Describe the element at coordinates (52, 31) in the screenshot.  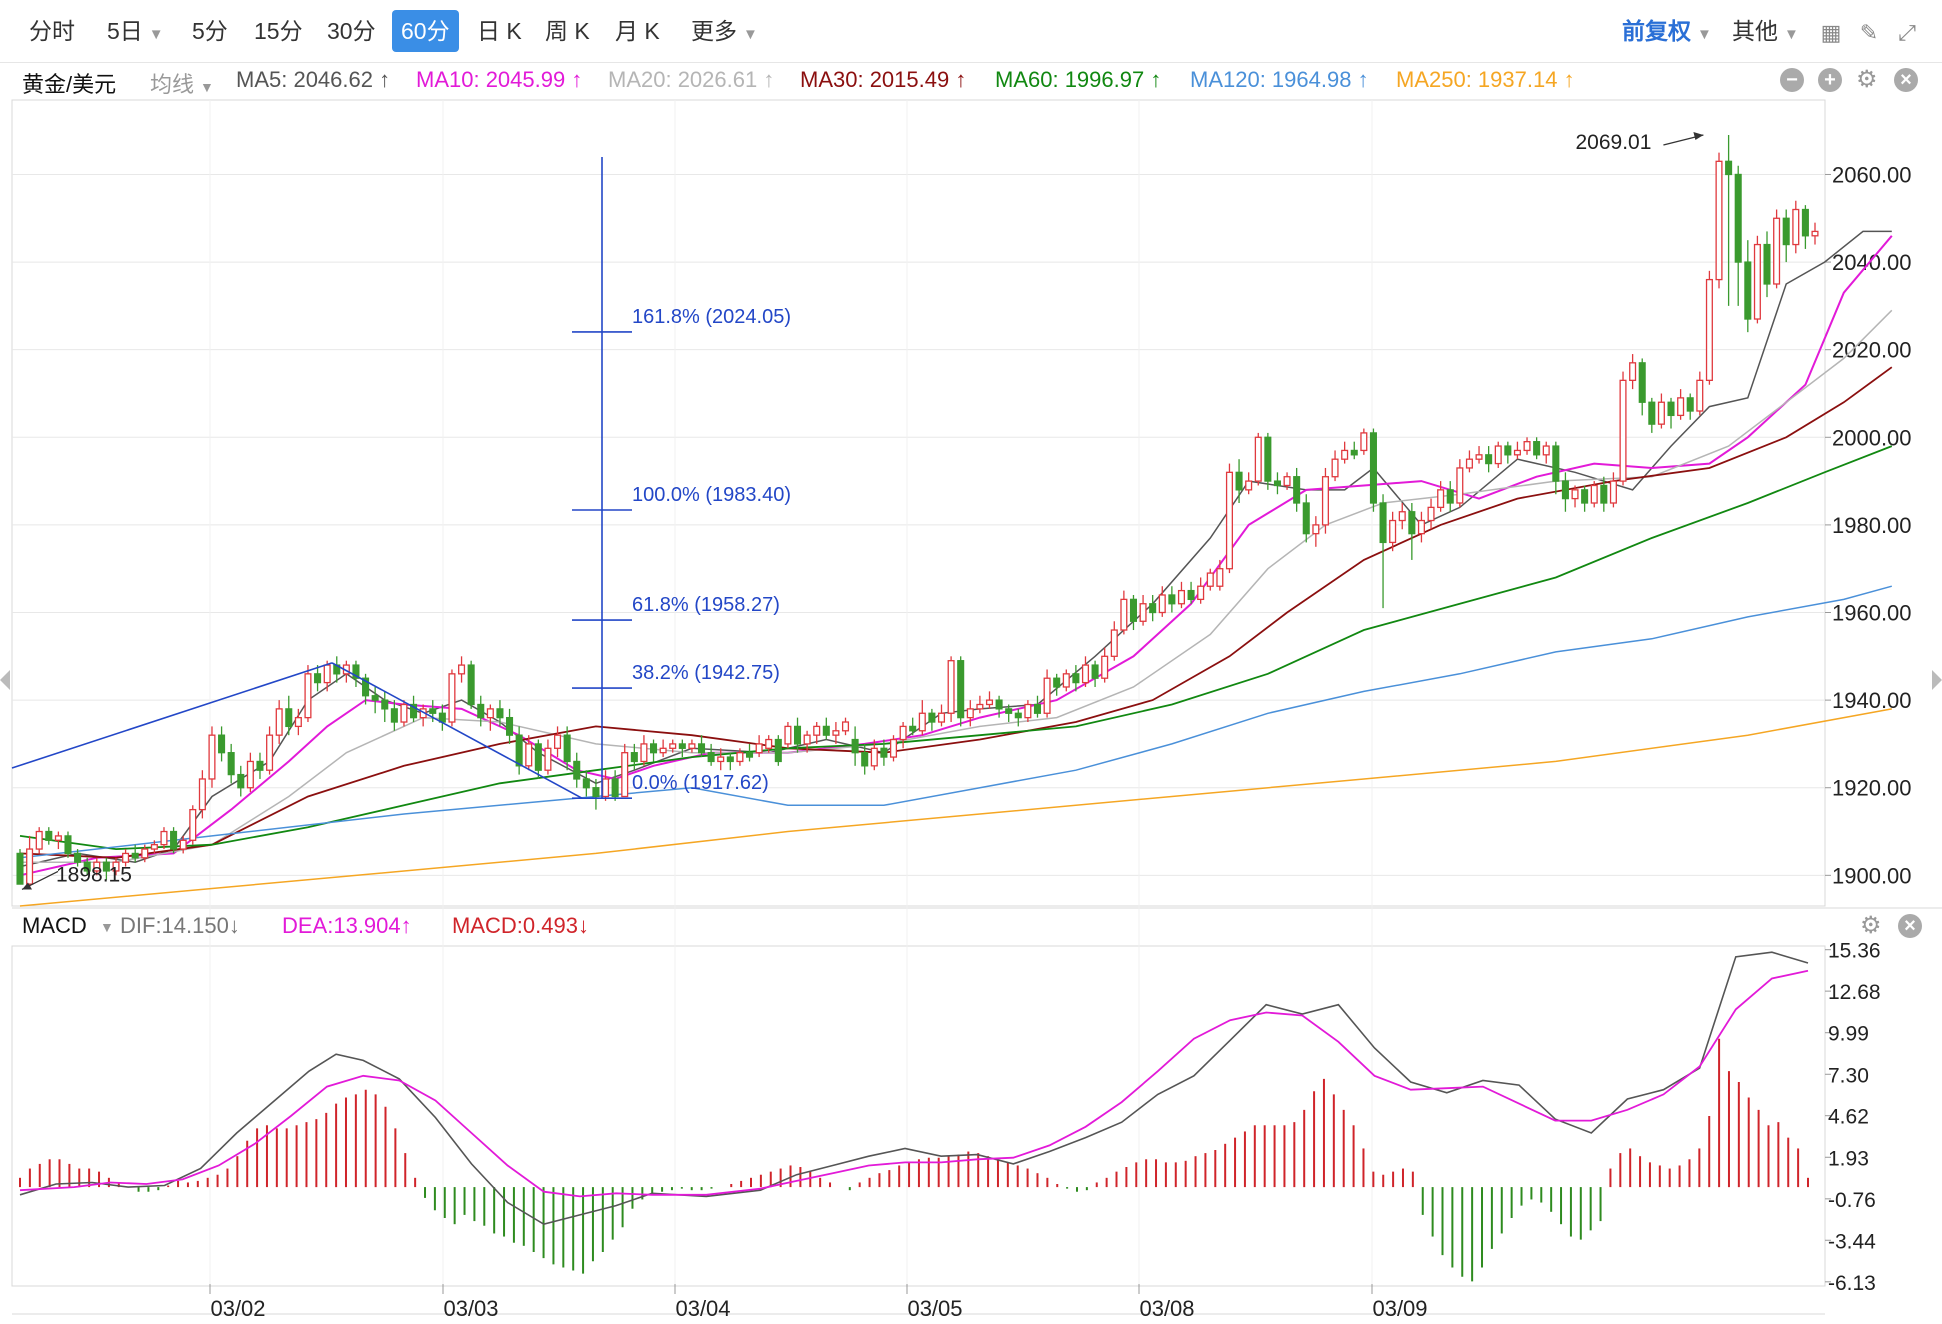
I see `tab-0: 分时` at that location.